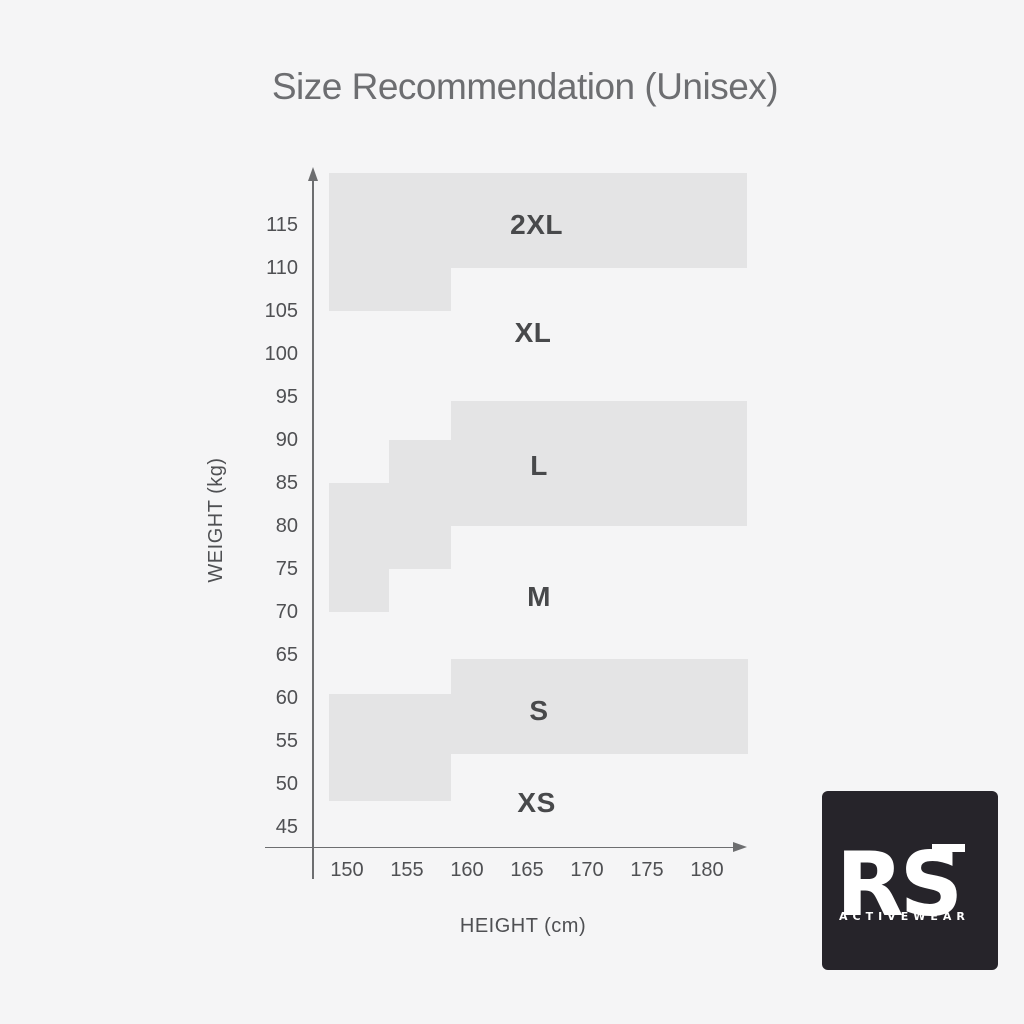 This screenshot has width=1024, height=1024. What do you see at coordinates (313, 174) in the screenshot?
I see `up-arrow-icon` at bounding box center [313, 174].